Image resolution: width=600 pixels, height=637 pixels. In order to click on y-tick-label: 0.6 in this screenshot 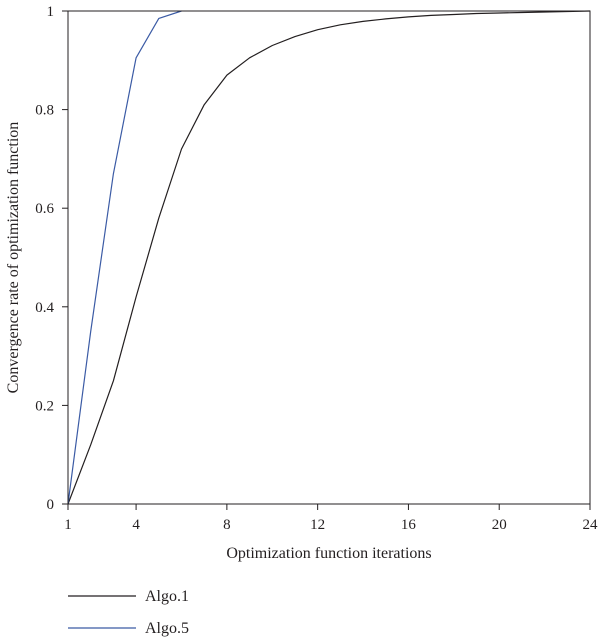, I will do `click(44, 209)`.